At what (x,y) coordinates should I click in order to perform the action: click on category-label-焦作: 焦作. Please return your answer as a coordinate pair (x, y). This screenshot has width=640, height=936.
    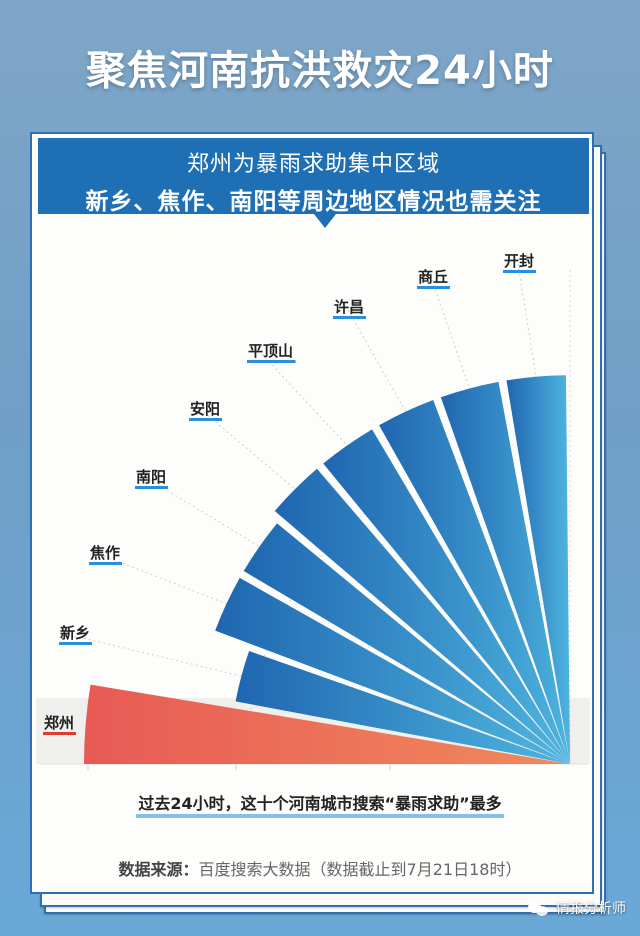
    Looking at the image, I should click on (104, 553).